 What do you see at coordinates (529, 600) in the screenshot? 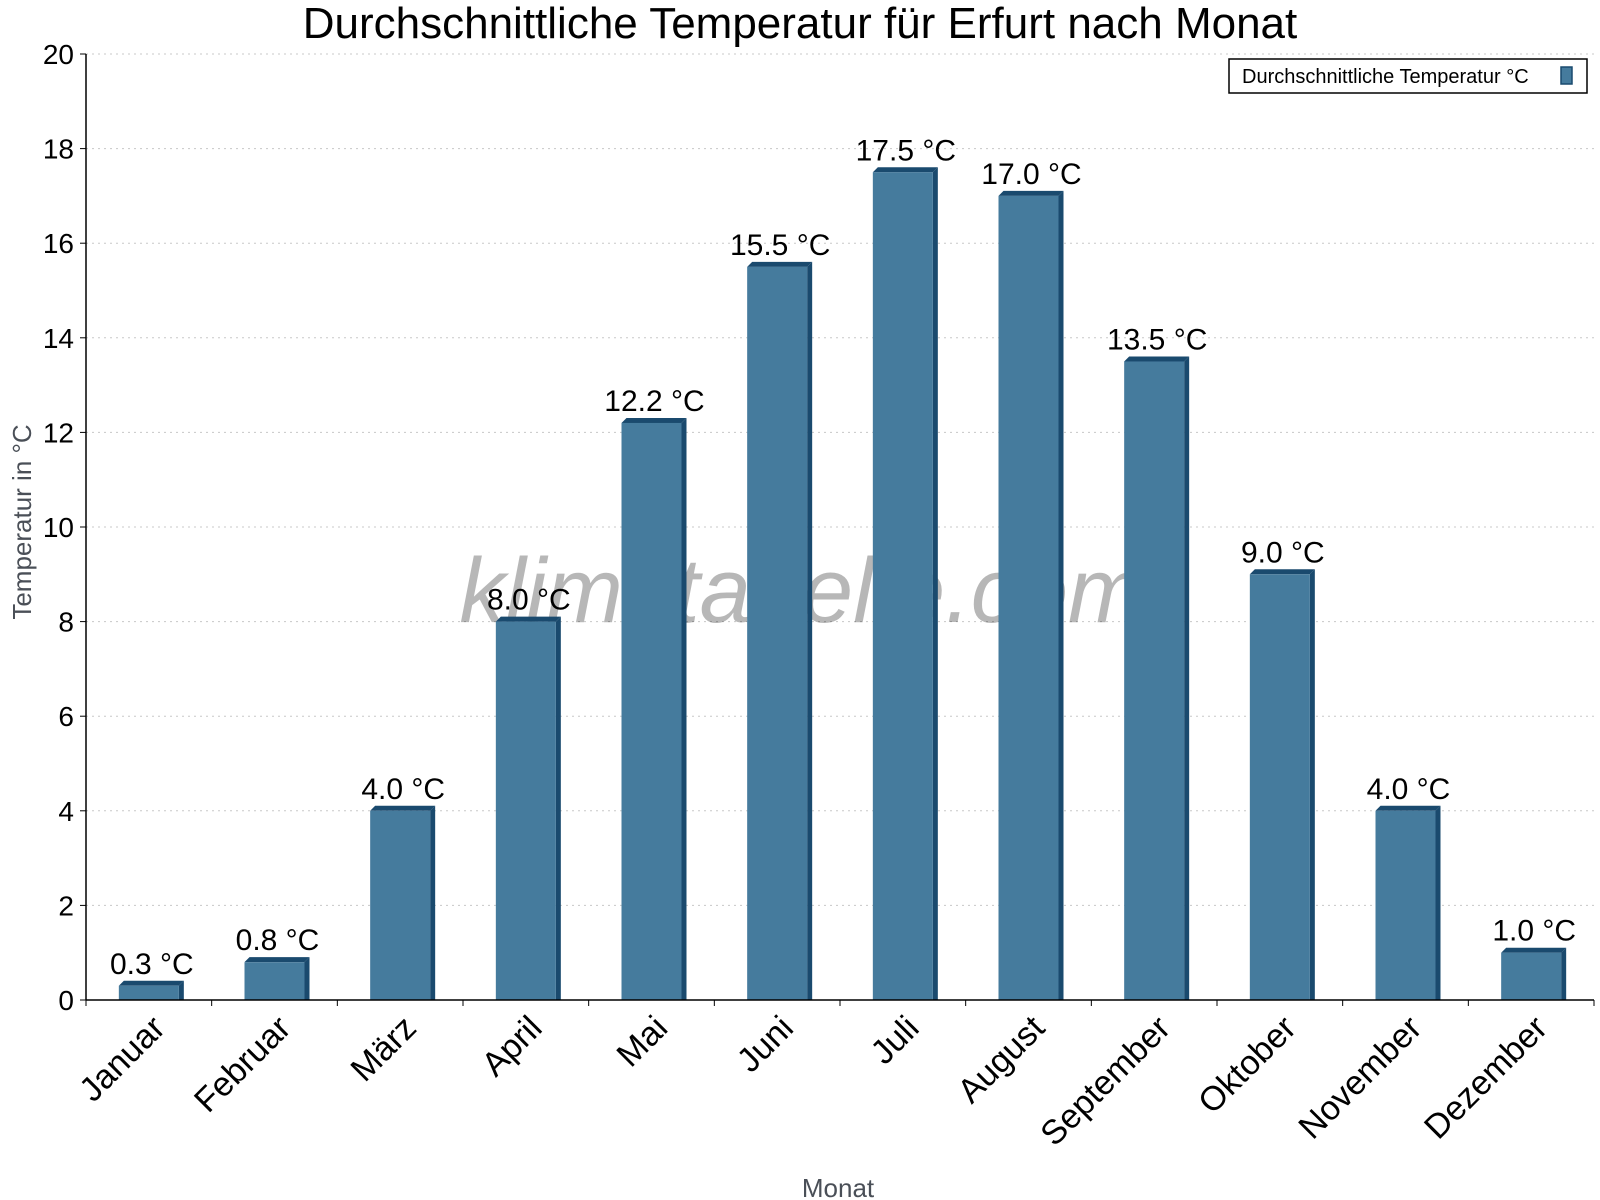
I see `data-label: 8.0 °C` at bounding box center [529, 600].